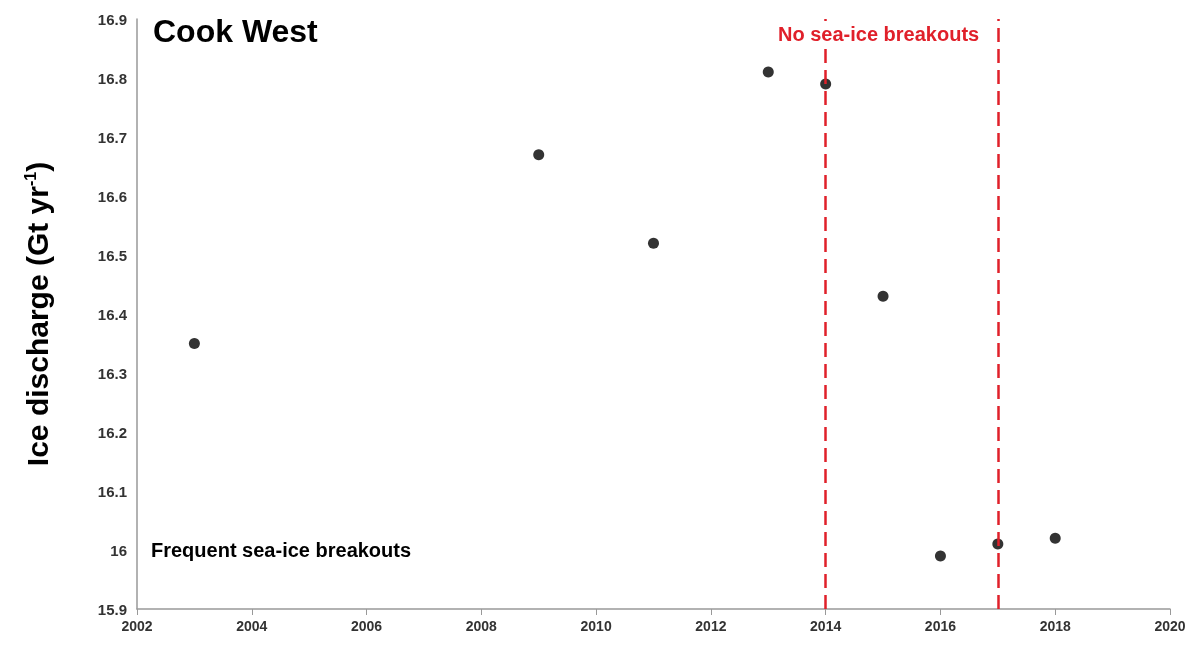  Describe the element at coordinates (481, 626) in the screenshot. I see `x-tick-label: 2008` at that location.